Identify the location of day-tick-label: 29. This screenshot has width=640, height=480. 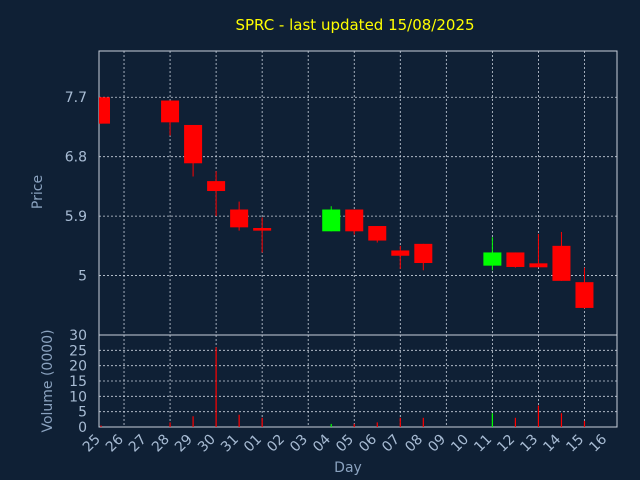
(184, 444).